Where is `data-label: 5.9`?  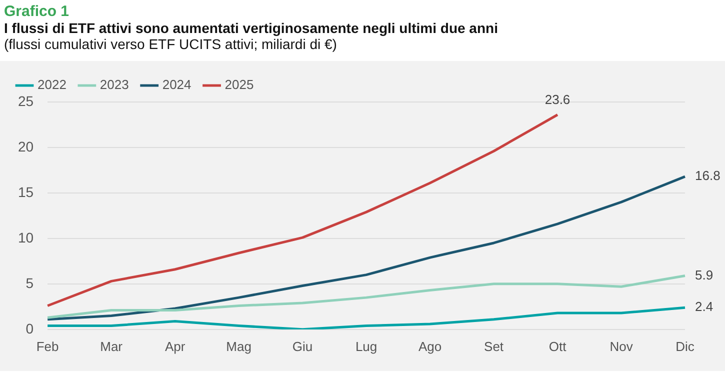 data-label: 5.9 is located at coordinates (704, 274).